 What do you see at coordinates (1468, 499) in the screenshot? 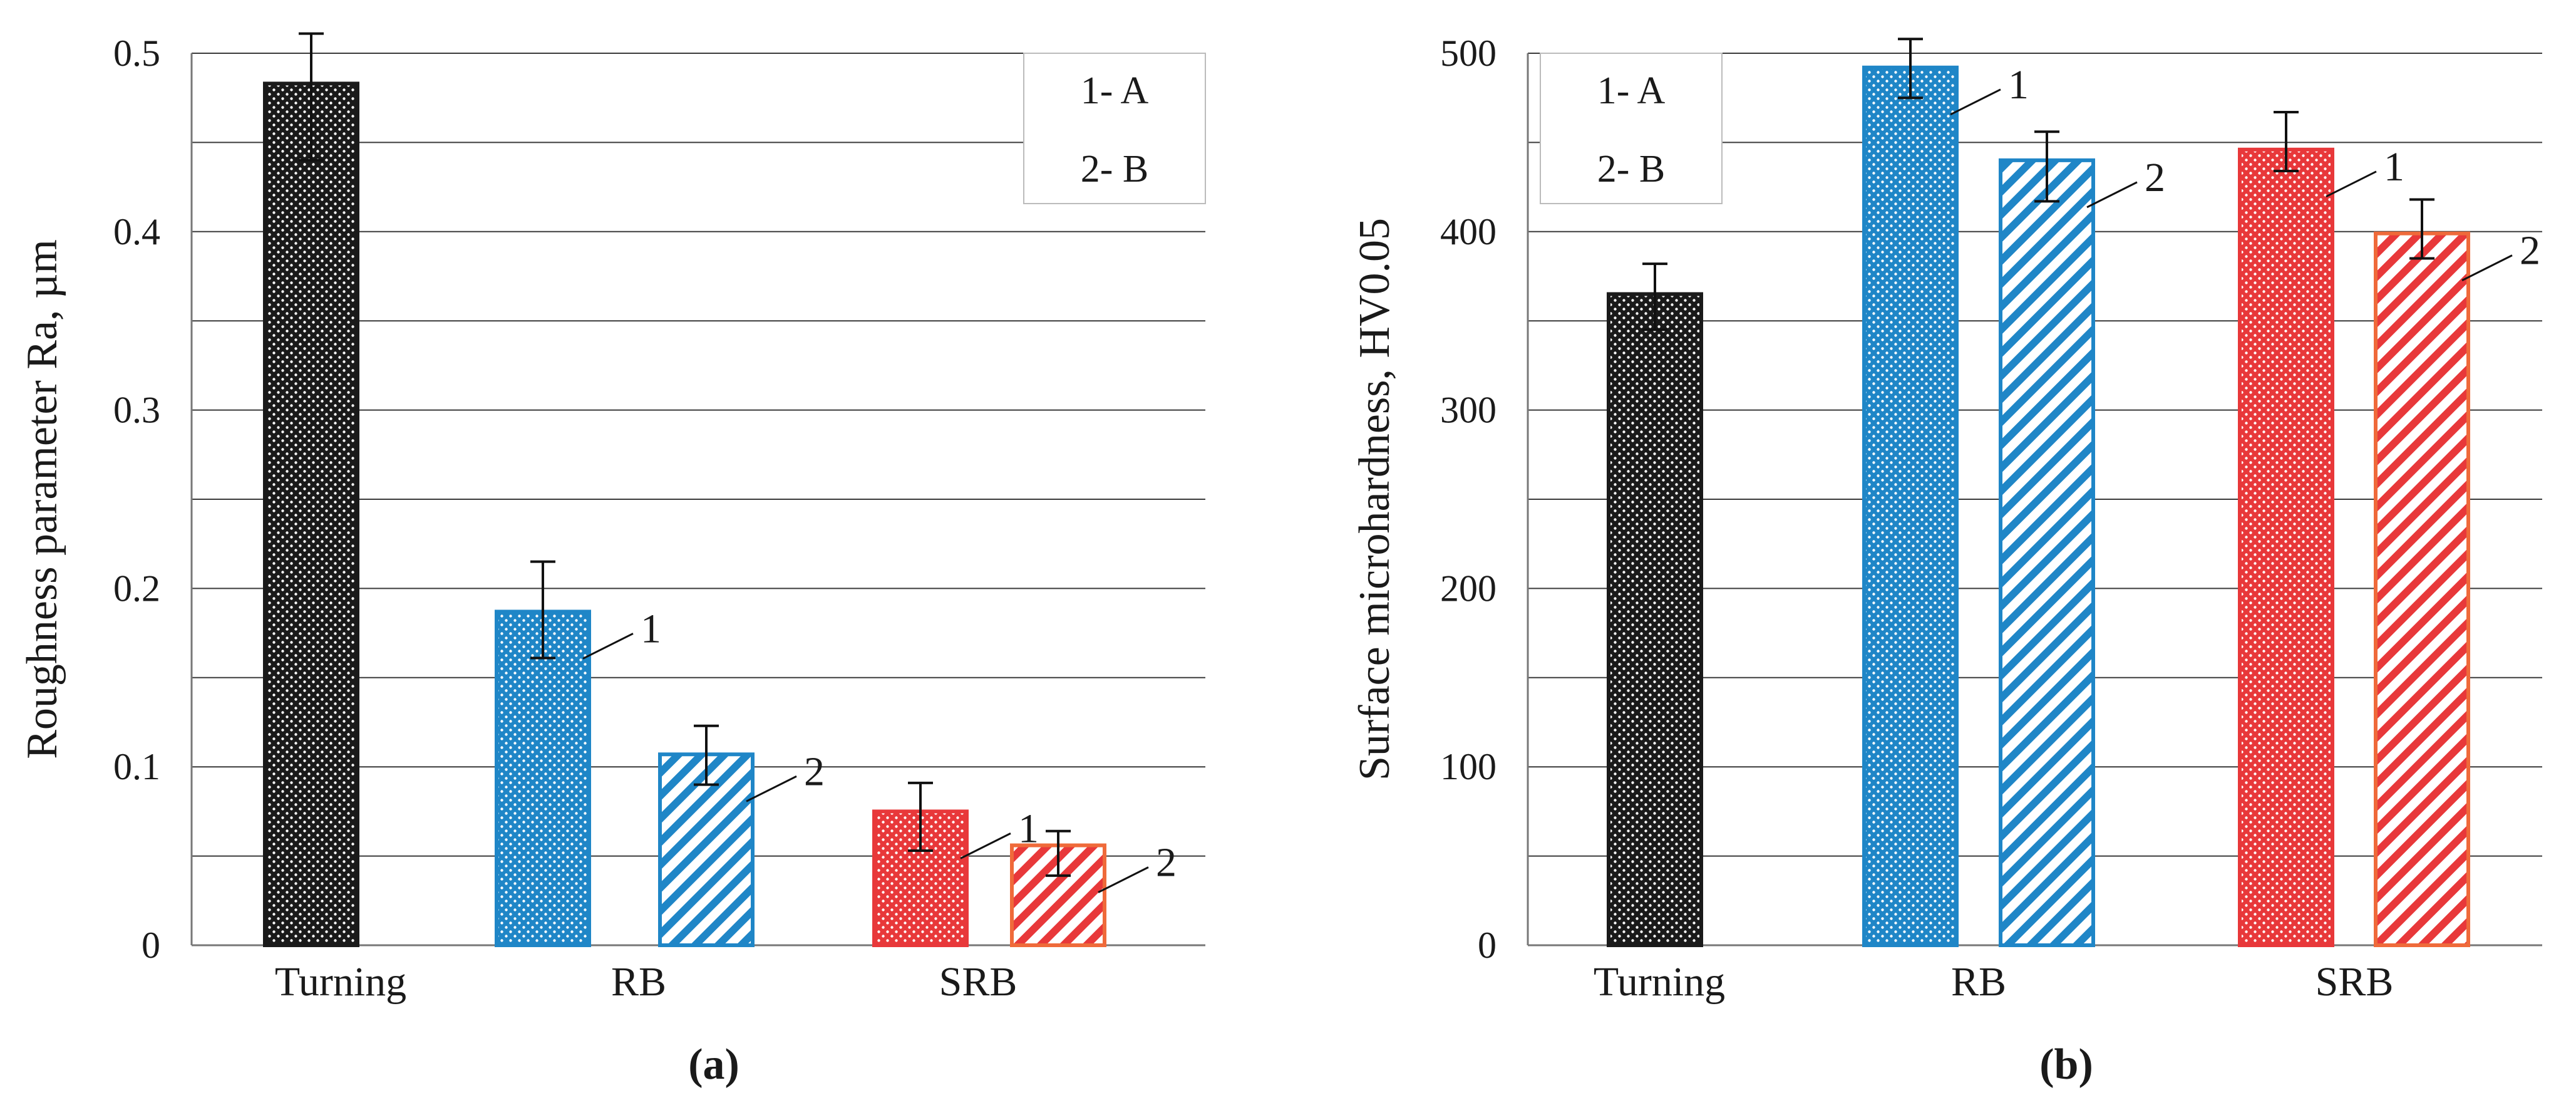
I see `y-tick-labels: 0 100 200 300 400 500` at bounding box center [1468, 499].